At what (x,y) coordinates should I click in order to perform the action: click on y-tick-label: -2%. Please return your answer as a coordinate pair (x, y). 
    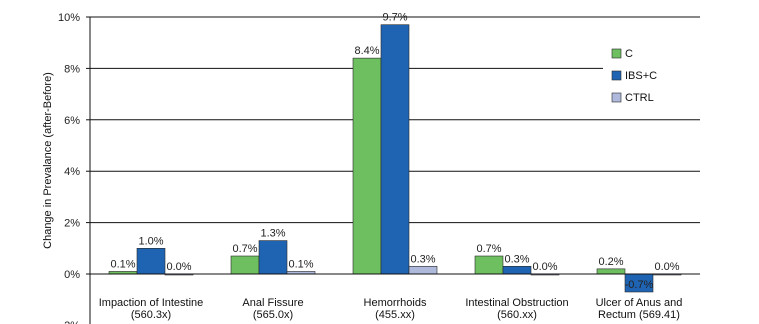
    Looking at the image, I should click on (70, 322).